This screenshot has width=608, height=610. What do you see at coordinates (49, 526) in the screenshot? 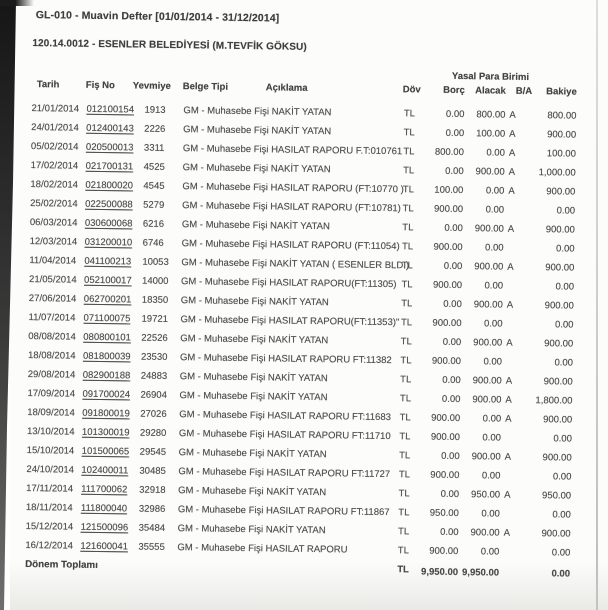
I see `cell-tarih: 15/12/2014` at bounding box center [49, 526].